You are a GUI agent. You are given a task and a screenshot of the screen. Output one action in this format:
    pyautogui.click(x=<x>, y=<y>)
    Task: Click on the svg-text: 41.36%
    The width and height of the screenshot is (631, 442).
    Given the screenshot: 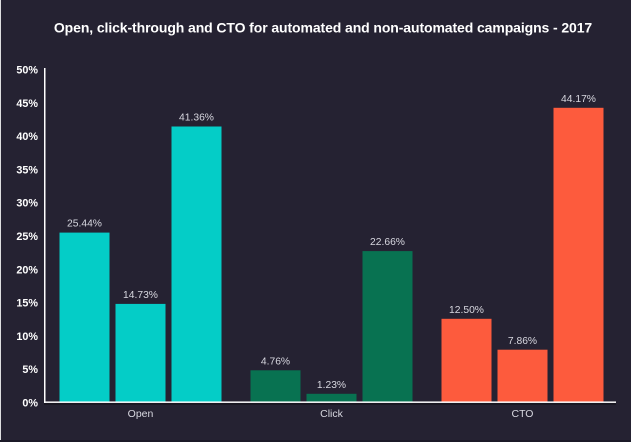 What is the action you would take?
    pyautogui.click(x=196, y=118)
    